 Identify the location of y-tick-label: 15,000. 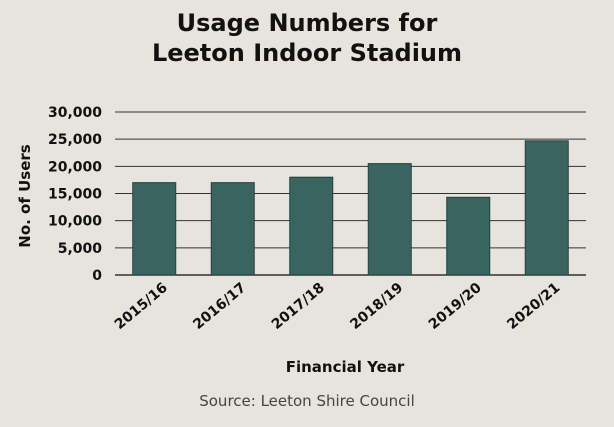
(75, 195).